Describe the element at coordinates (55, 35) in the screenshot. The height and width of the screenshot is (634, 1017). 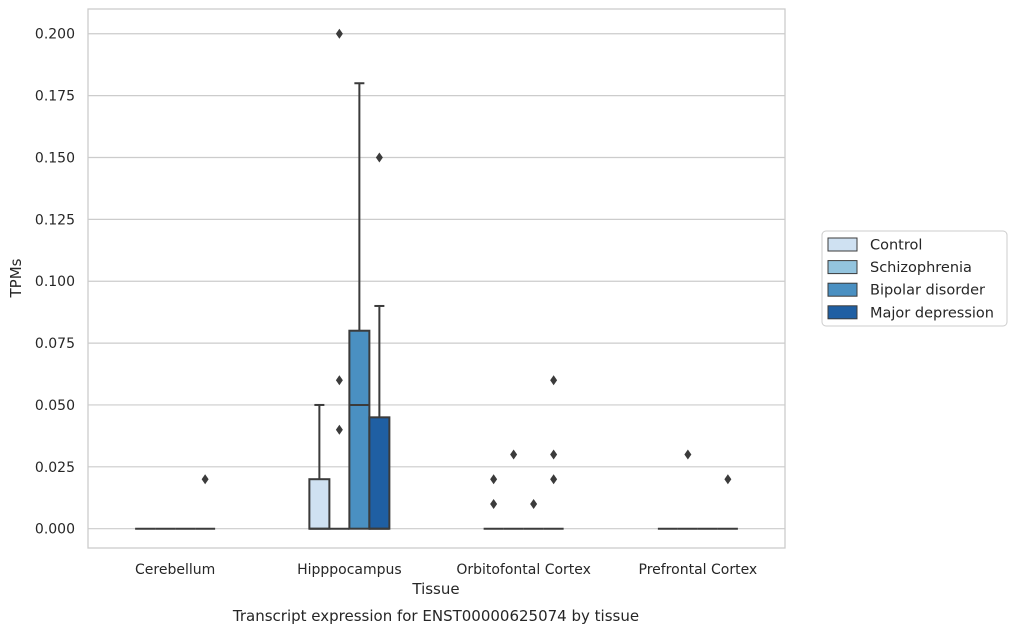
I see `y-tick-label: 0.200` at that location.